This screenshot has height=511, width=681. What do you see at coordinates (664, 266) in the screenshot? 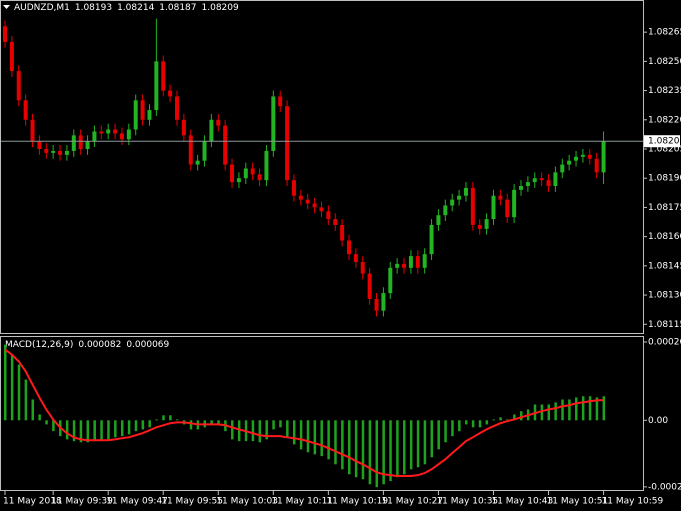
I see `y-tick-label: 1.08145` at bounding box center [664, 266].